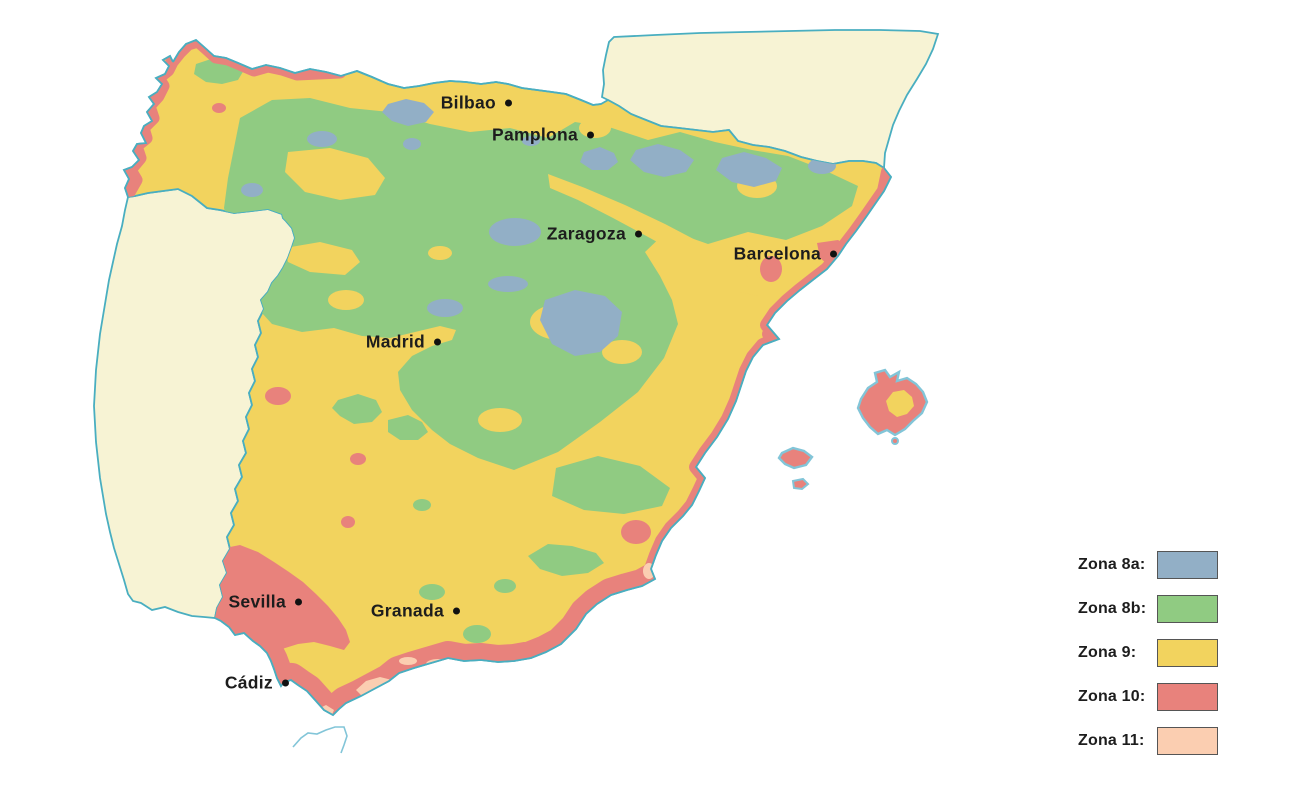  Describe the element at coordinates (1148, 565) in the screenshot. I see `legend-row: Zona 8a:` at that location.